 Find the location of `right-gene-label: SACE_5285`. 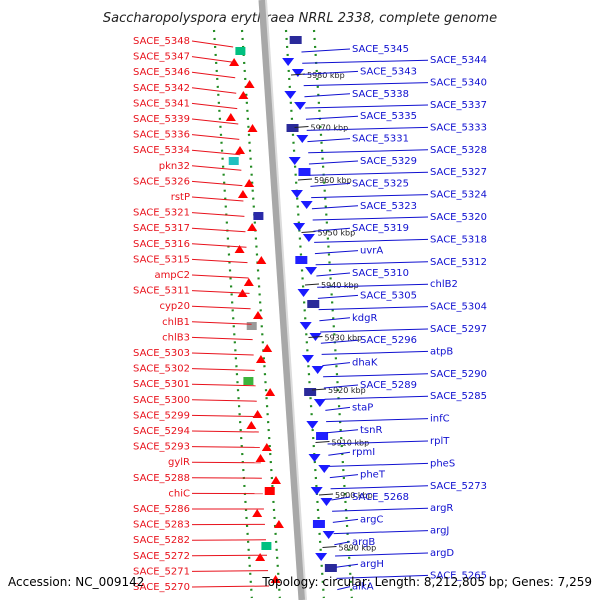

right-gene-label: SACE_5285 is located at coordinates (458, 396).